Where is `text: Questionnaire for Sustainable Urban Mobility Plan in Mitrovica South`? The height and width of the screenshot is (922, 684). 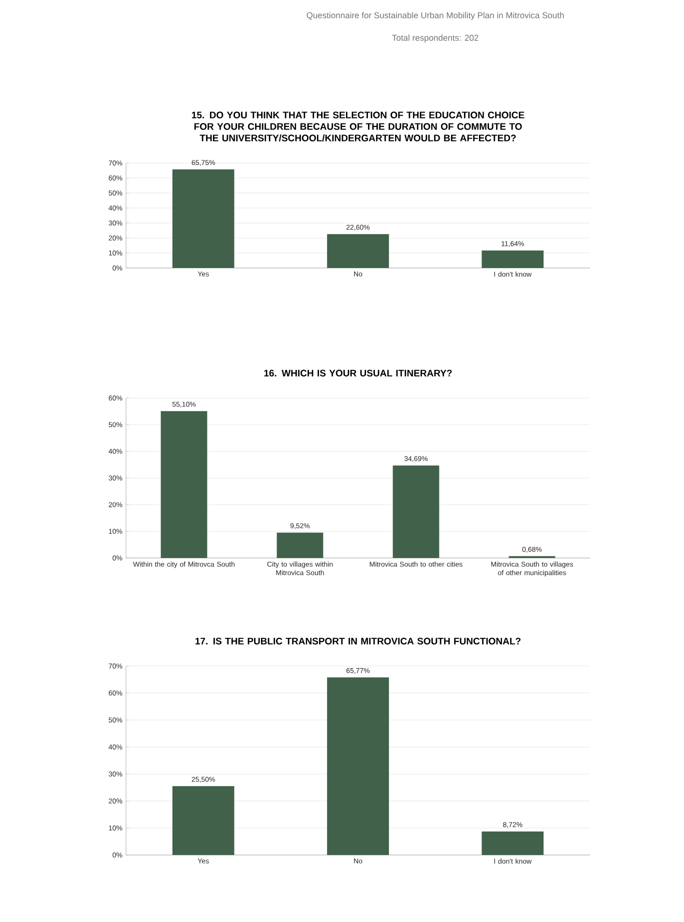
text: Questionnaire for Sustainable Urban Mobility Plan in Mitrovica South is located at coordinates (435, 16).